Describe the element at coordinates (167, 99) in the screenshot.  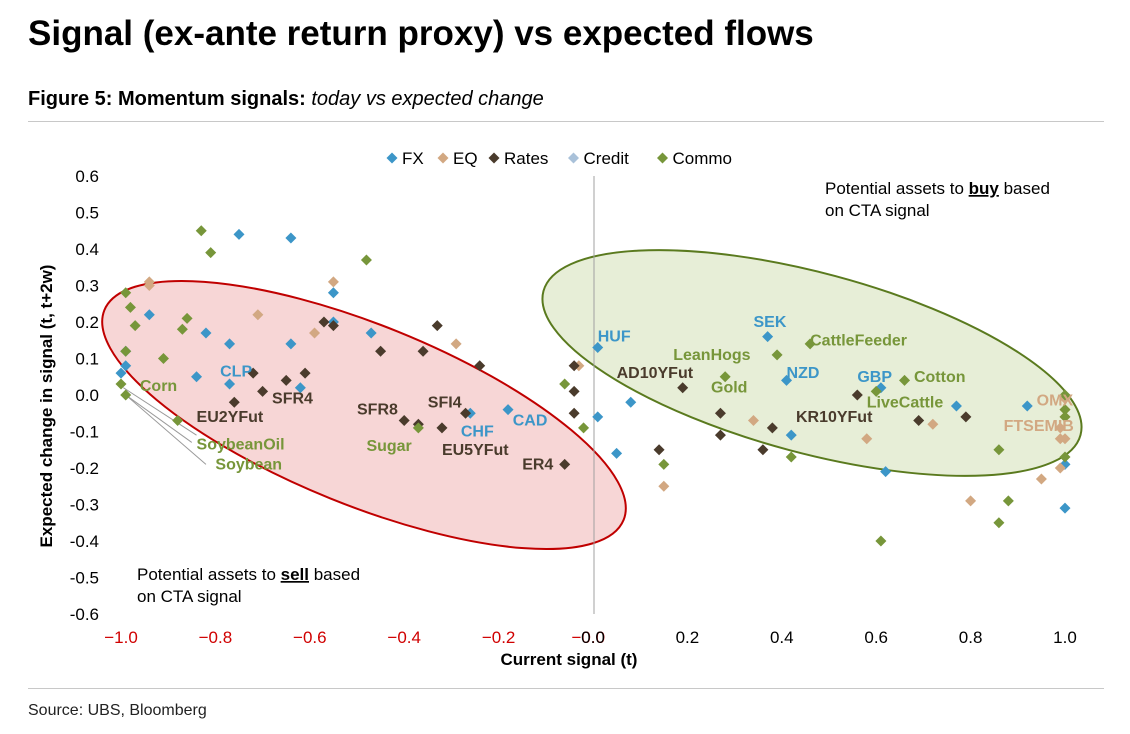
I see `figure-label: Figure 5: Momentum signals:` at that location.